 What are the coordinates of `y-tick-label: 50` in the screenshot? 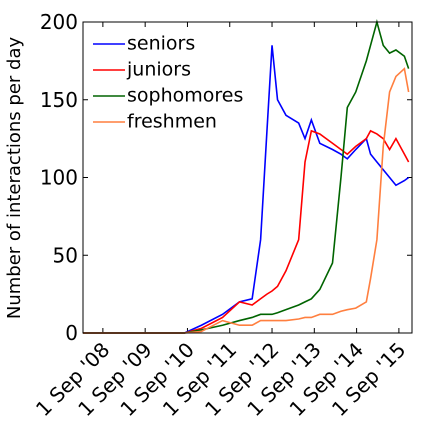 It's located at (65, 255).